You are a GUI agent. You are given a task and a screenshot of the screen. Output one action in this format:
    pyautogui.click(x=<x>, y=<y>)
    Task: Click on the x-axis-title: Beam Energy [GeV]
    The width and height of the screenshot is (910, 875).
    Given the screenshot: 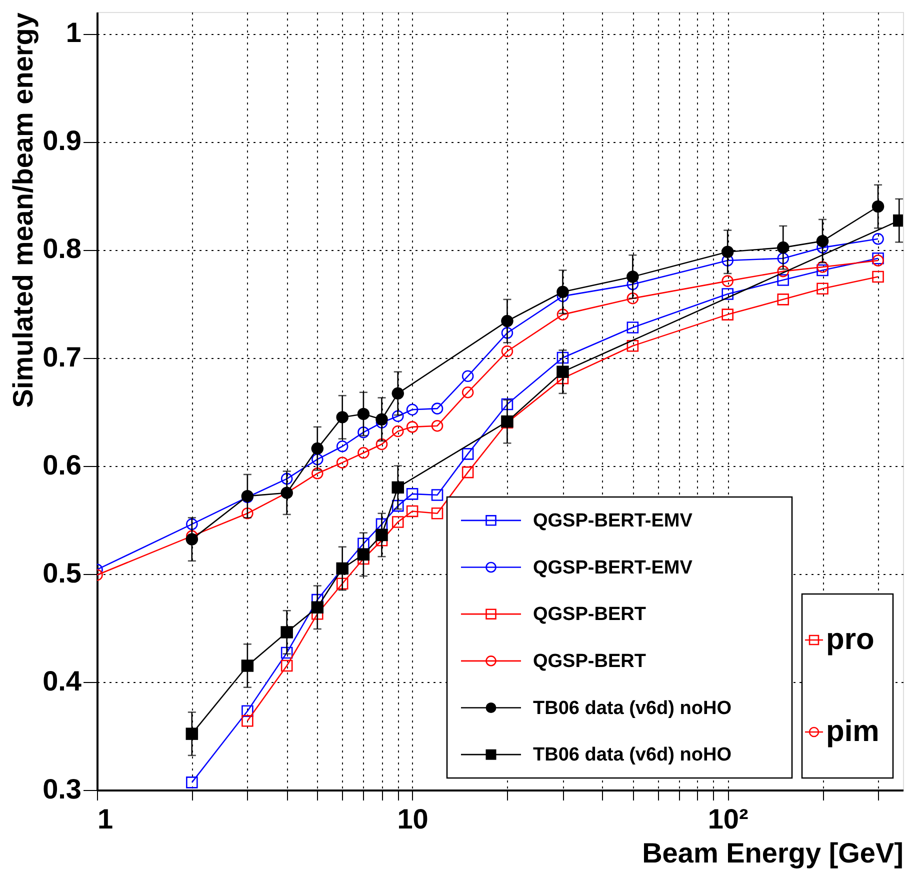 What is the action you would take?
    pyautogui.click(x=773, y=853)
    